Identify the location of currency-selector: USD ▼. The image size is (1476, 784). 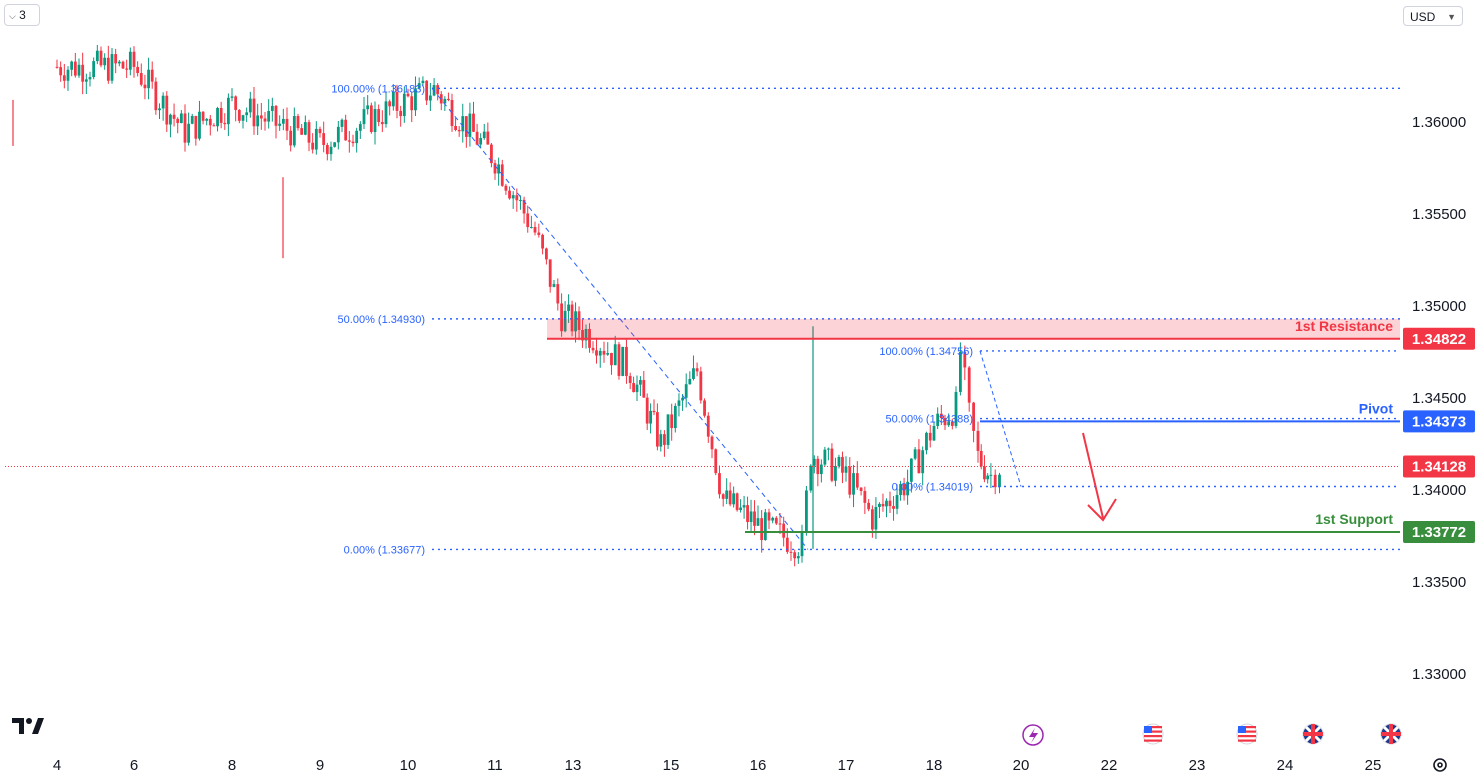
(1433, 16).